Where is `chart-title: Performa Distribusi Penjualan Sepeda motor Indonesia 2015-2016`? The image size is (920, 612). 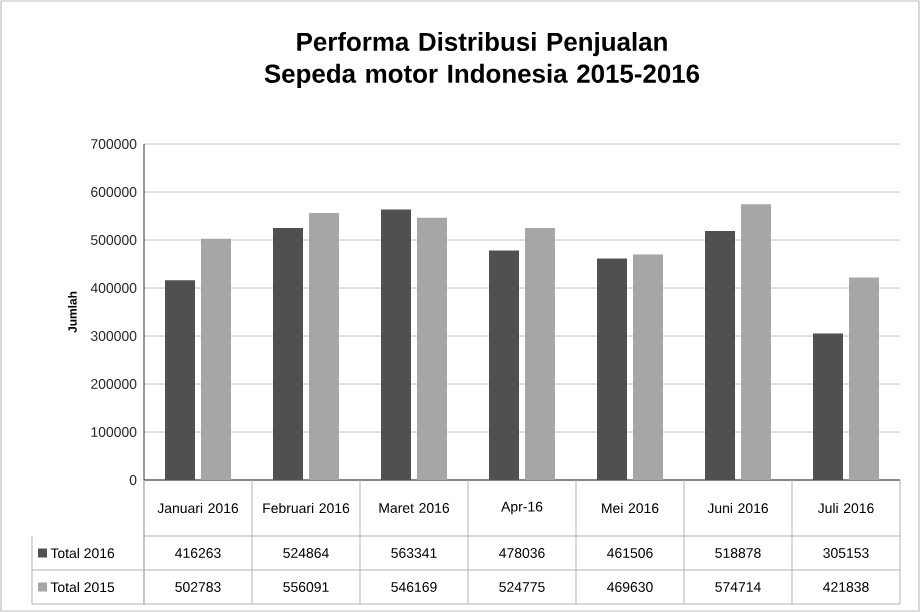 chart-title: Performa Distribusi Penjualan Sepeda motor Indonesia 2015-2016 is located at coordinates (482, 60).